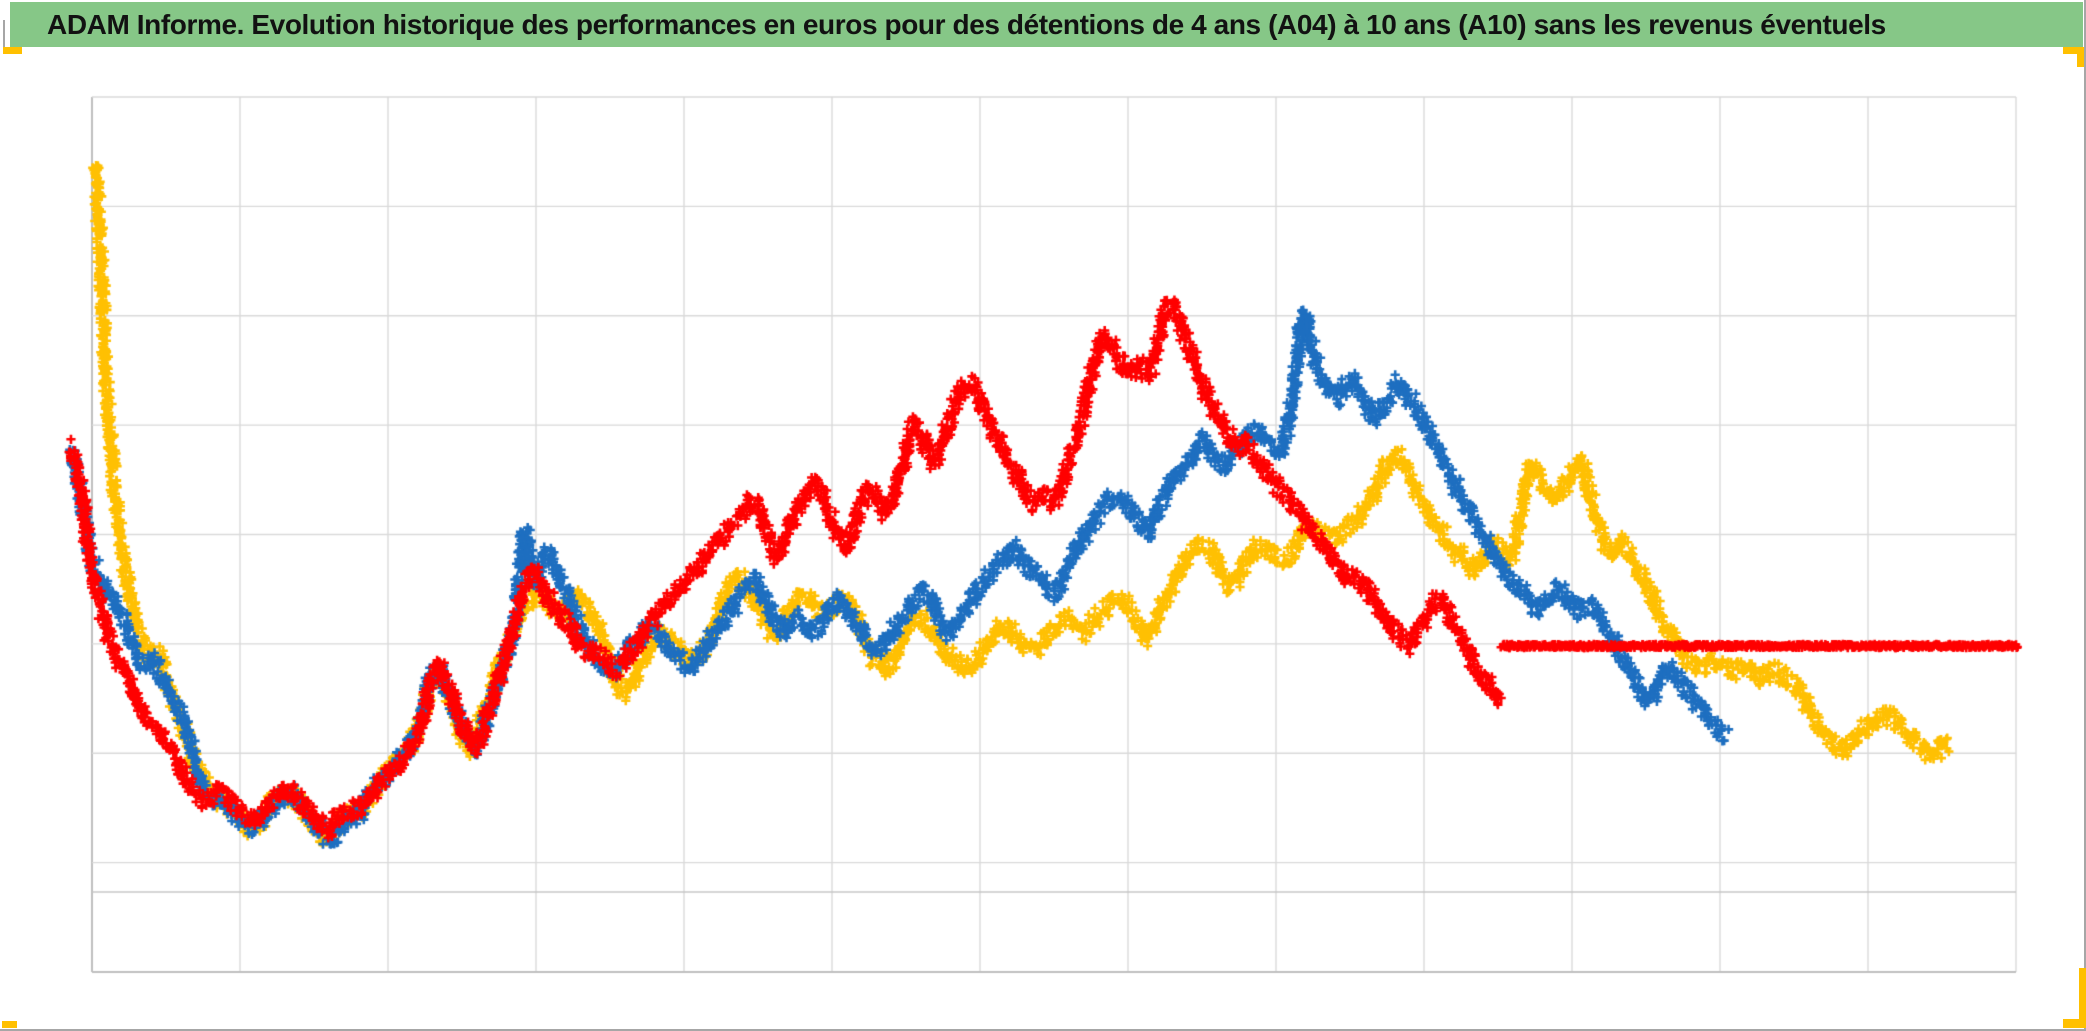 This screenshot has height=1031, width=2086. Describe the element at coordinates (12, 50) in the screenshot. I see `selection-corner-top-left-icon` at that location.